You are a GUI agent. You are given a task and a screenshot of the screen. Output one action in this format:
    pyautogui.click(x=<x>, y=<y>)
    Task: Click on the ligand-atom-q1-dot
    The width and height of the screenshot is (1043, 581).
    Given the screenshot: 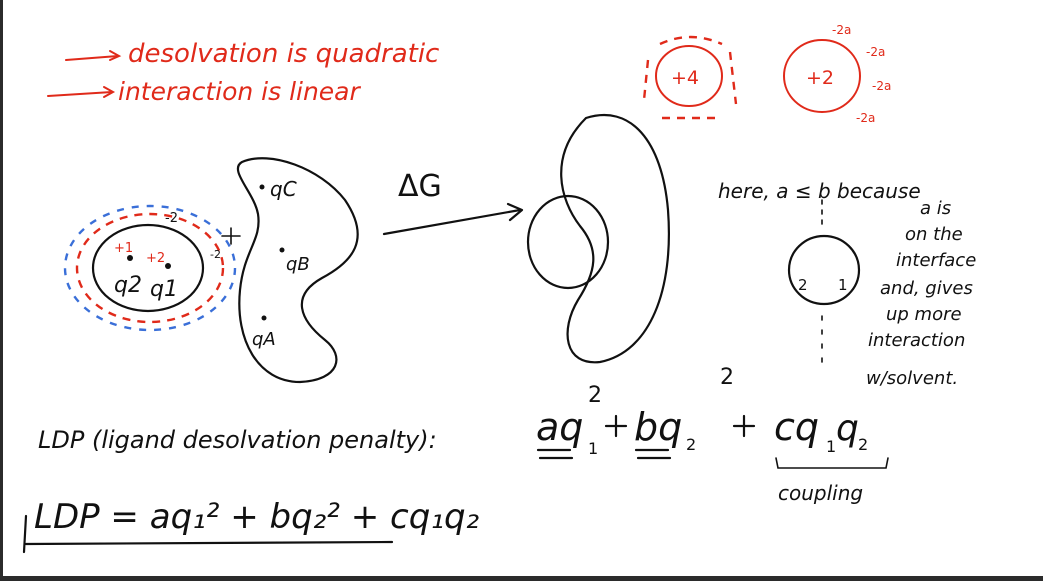 What is the action you would take?
    pyautogui.click(x=168, y=266)
    